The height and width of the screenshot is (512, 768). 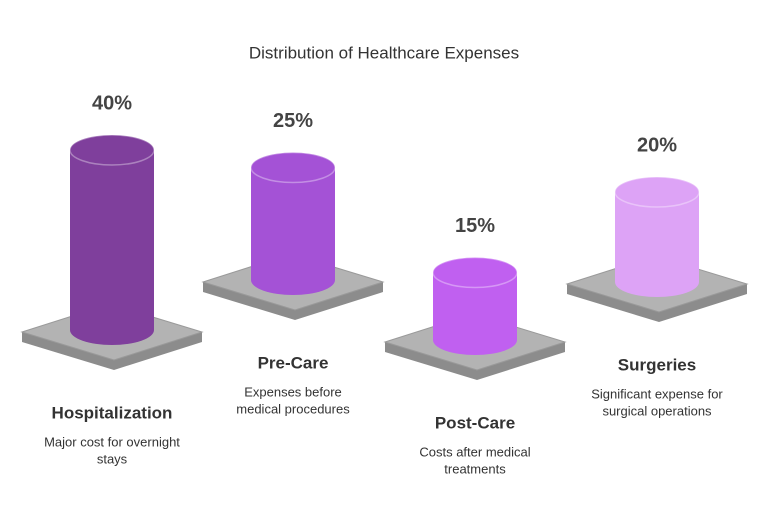 What do you see at coordinates (475, 226) in the screenshot?
I see `value-label: 15%` at bounding box center [475, 226].